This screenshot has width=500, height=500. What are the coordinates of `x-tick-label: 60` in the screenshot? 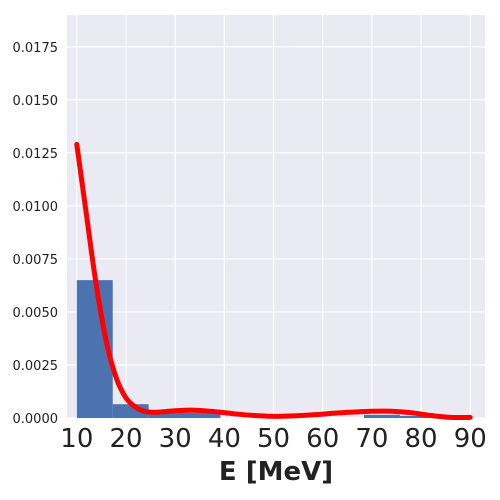 It's located at (322, 439).